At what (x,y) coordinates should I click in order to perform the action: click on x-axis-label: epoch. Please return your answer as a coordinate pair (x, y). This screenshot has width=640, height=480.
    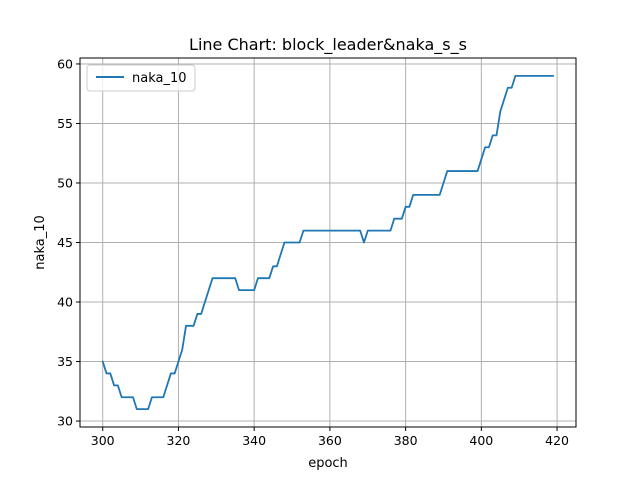
    Looking at the image, I should click on (328, 463).